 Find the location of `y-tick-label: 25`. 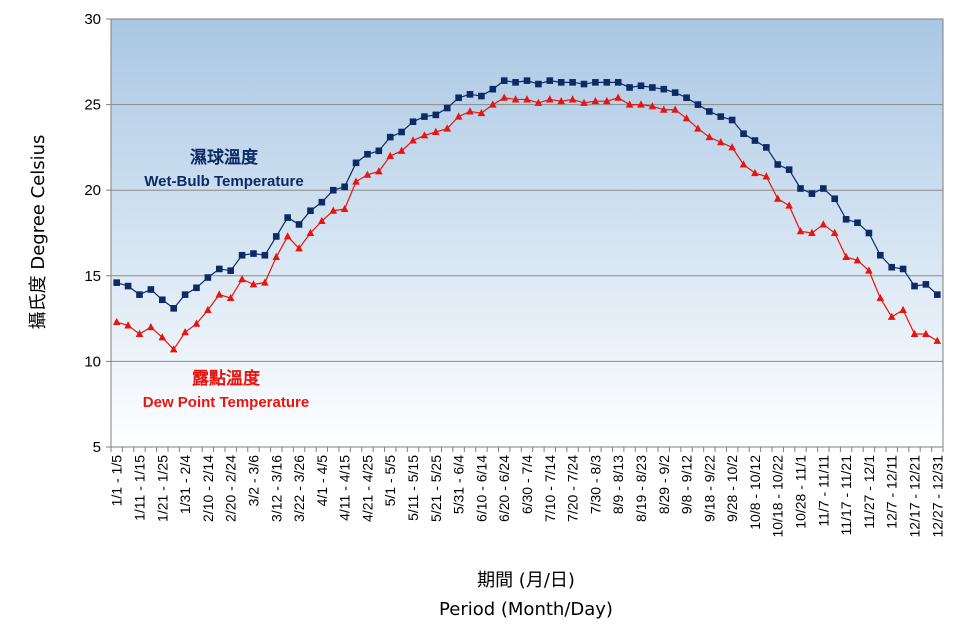

y-tick-label: 25 is located at coordinates (92, 105).